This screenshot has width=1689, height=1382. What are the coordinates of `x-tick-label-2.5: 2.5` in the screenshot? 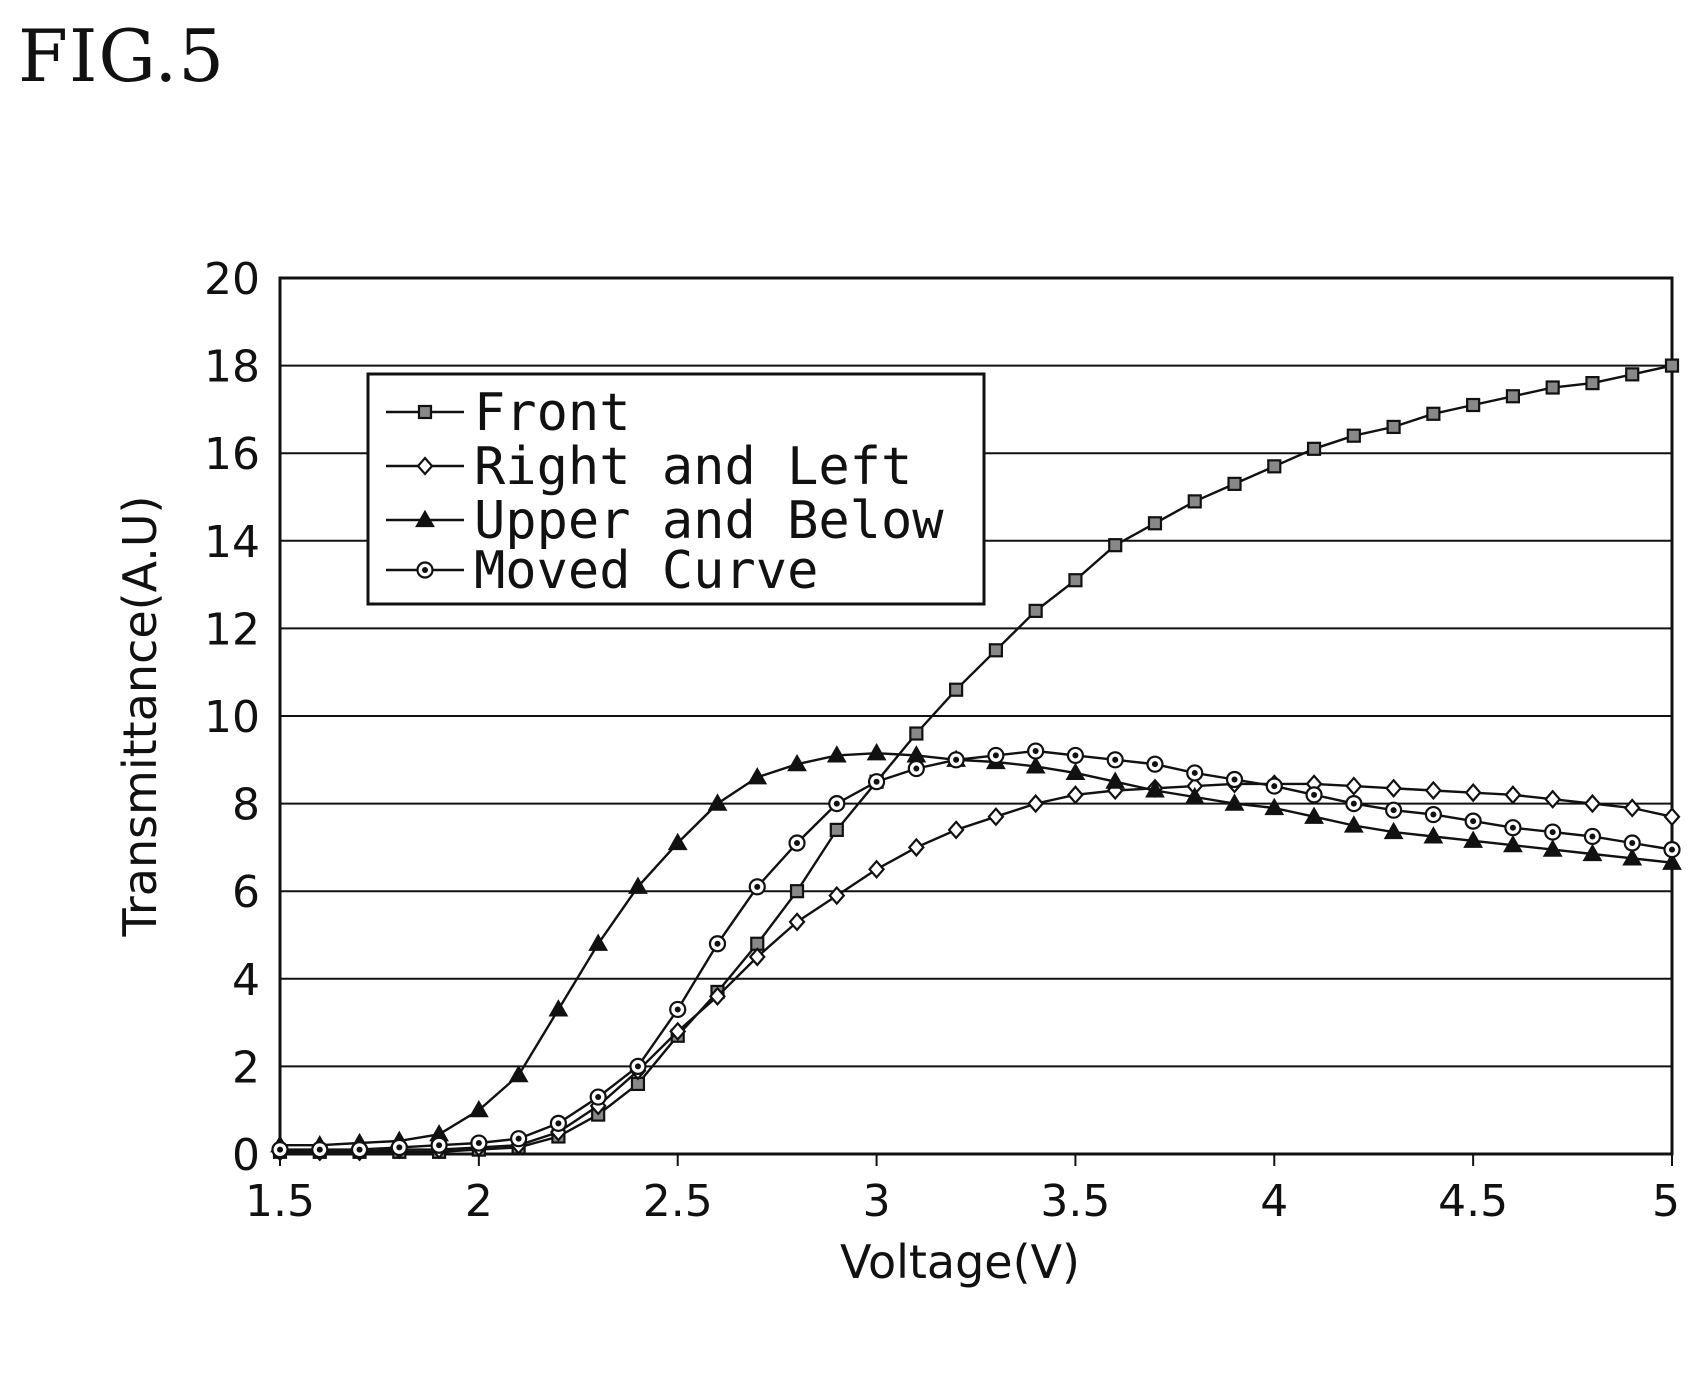 It's located at (678, 1201).